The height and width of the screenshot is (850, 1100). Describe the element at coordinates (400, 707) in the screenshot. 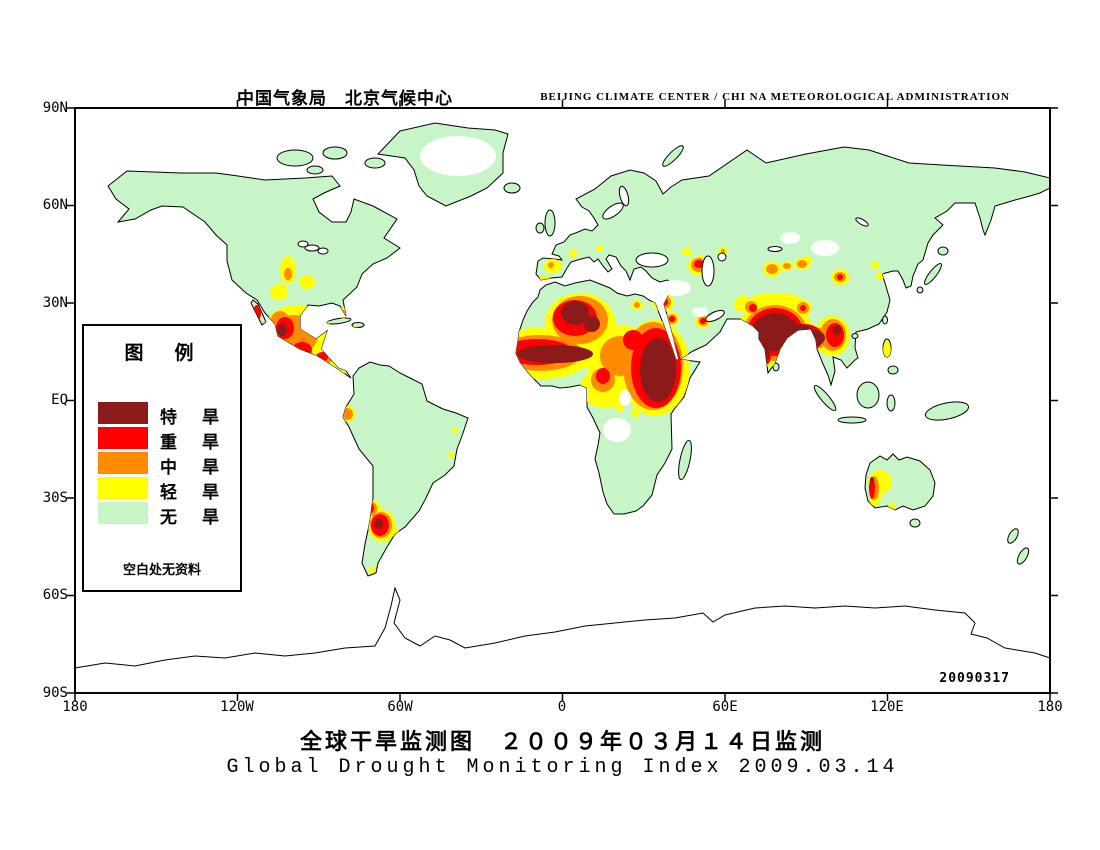

I see `lon-label-60w: 60W` at that location.